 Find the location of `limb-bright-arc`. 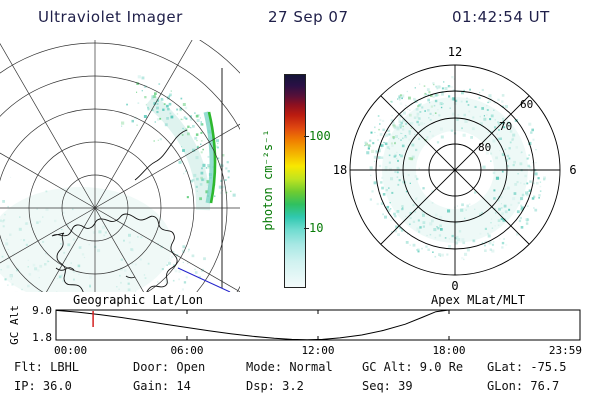

limb-bright-arc is located at coordinates (212, 157).